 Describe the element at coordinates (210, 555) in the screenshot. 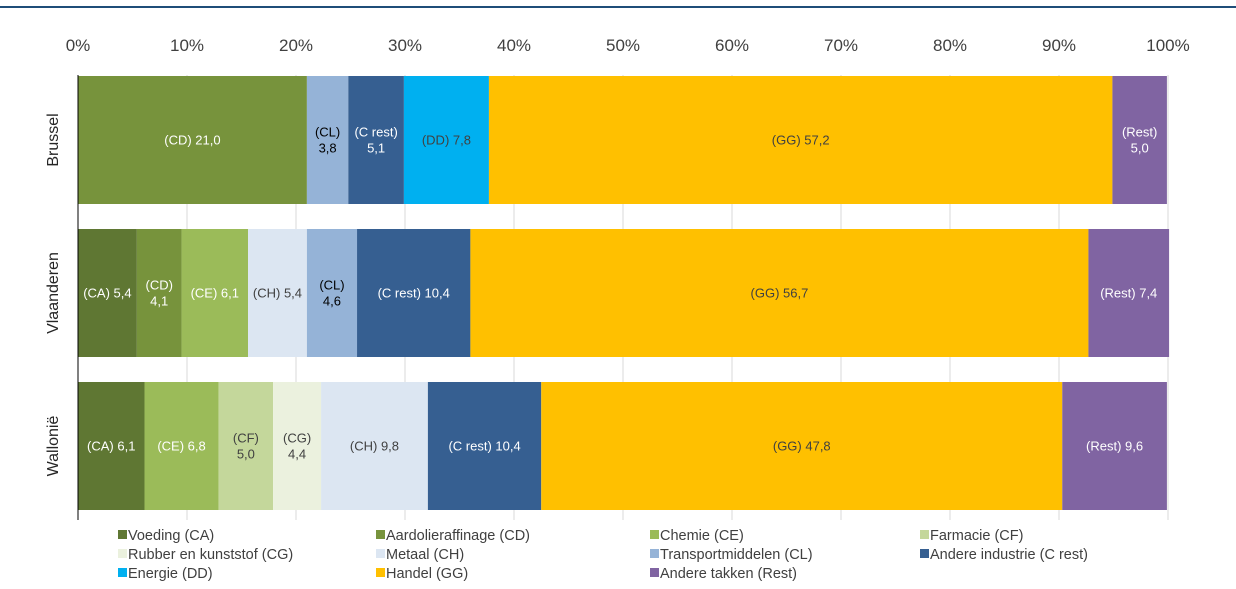

I see `legend-label: Rubber en kunststof (CG)` at that location.